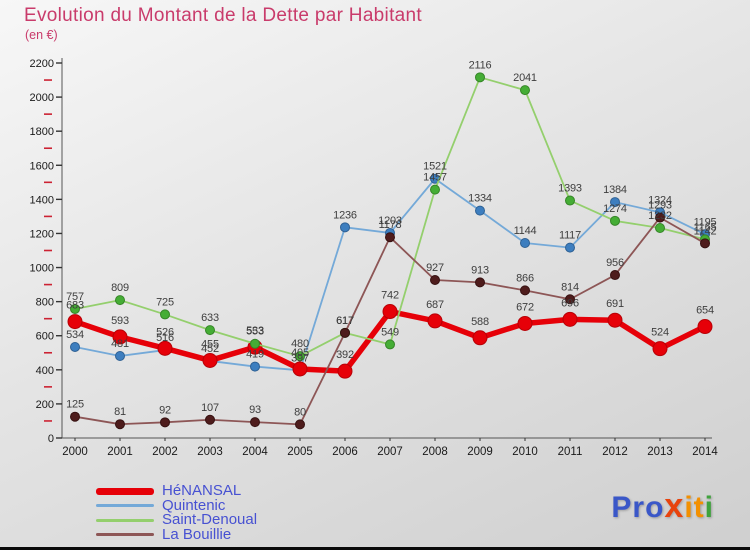  Describe the element at coordinates (709, 507) in the screenshot. I see `logo-part: i` at that location.